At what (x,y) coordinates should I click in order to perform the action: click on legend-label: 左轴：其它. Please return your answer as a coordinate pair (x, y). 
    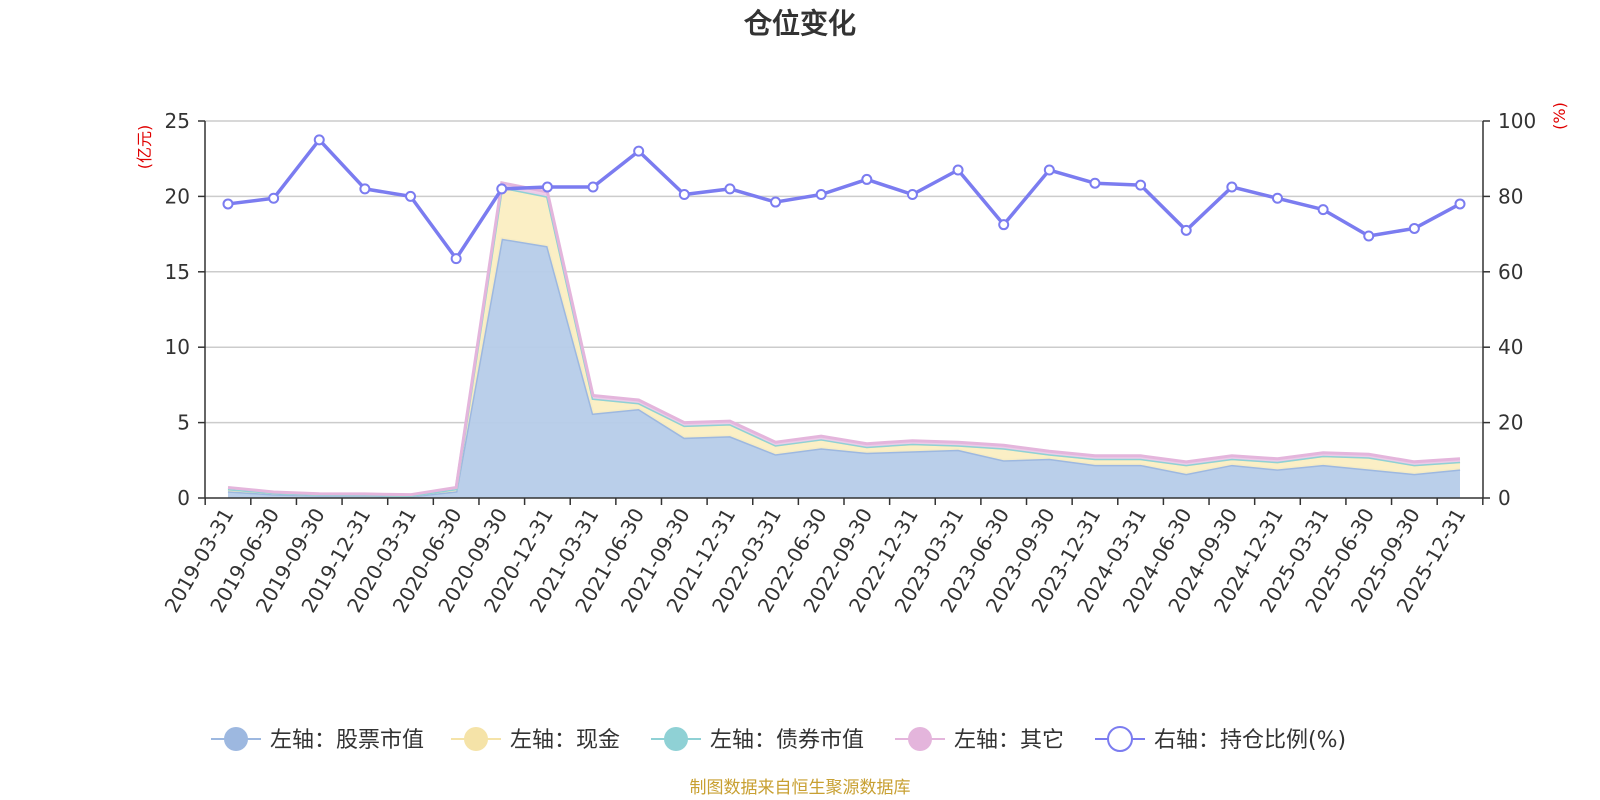
    Looking at the image, I should click on (1009, 740).